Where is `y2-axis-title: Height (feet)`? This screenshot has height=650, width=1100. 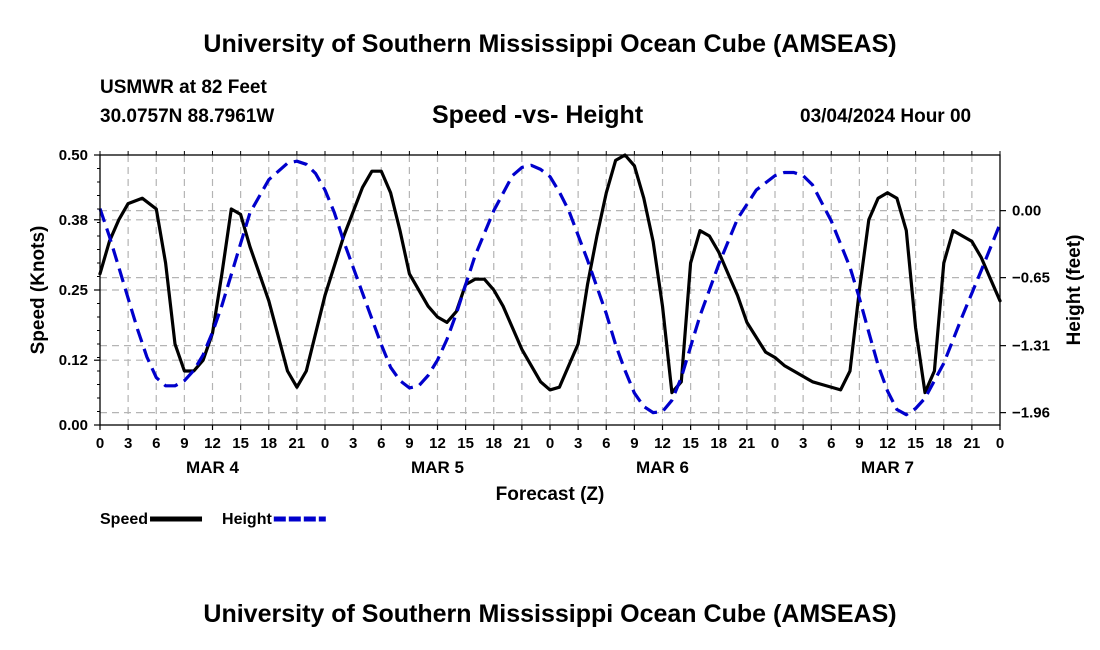 y2-axis-title: Height (feet) is located at coordinates (1074, 290).